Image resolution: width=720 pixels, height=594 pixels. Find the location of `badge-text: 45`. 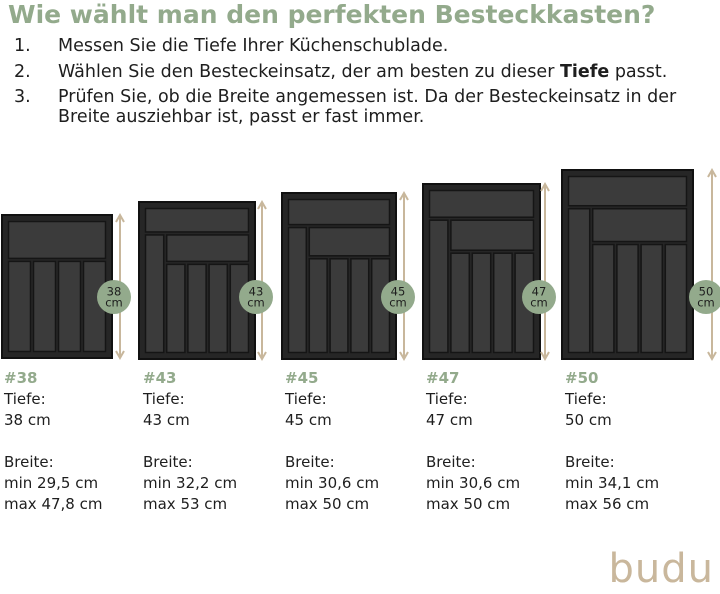

badge-text: 45 is located at coordinates (398, 292).